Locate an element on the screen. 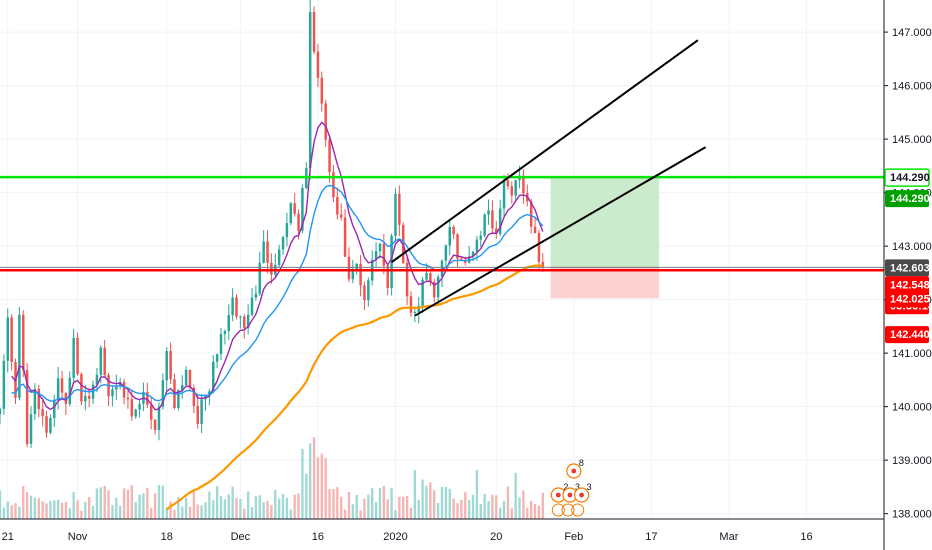 Image resolution: width=932 pixels, height=550 pixels. y-tick-label: 141.000 is located at coordinates (912, 354).